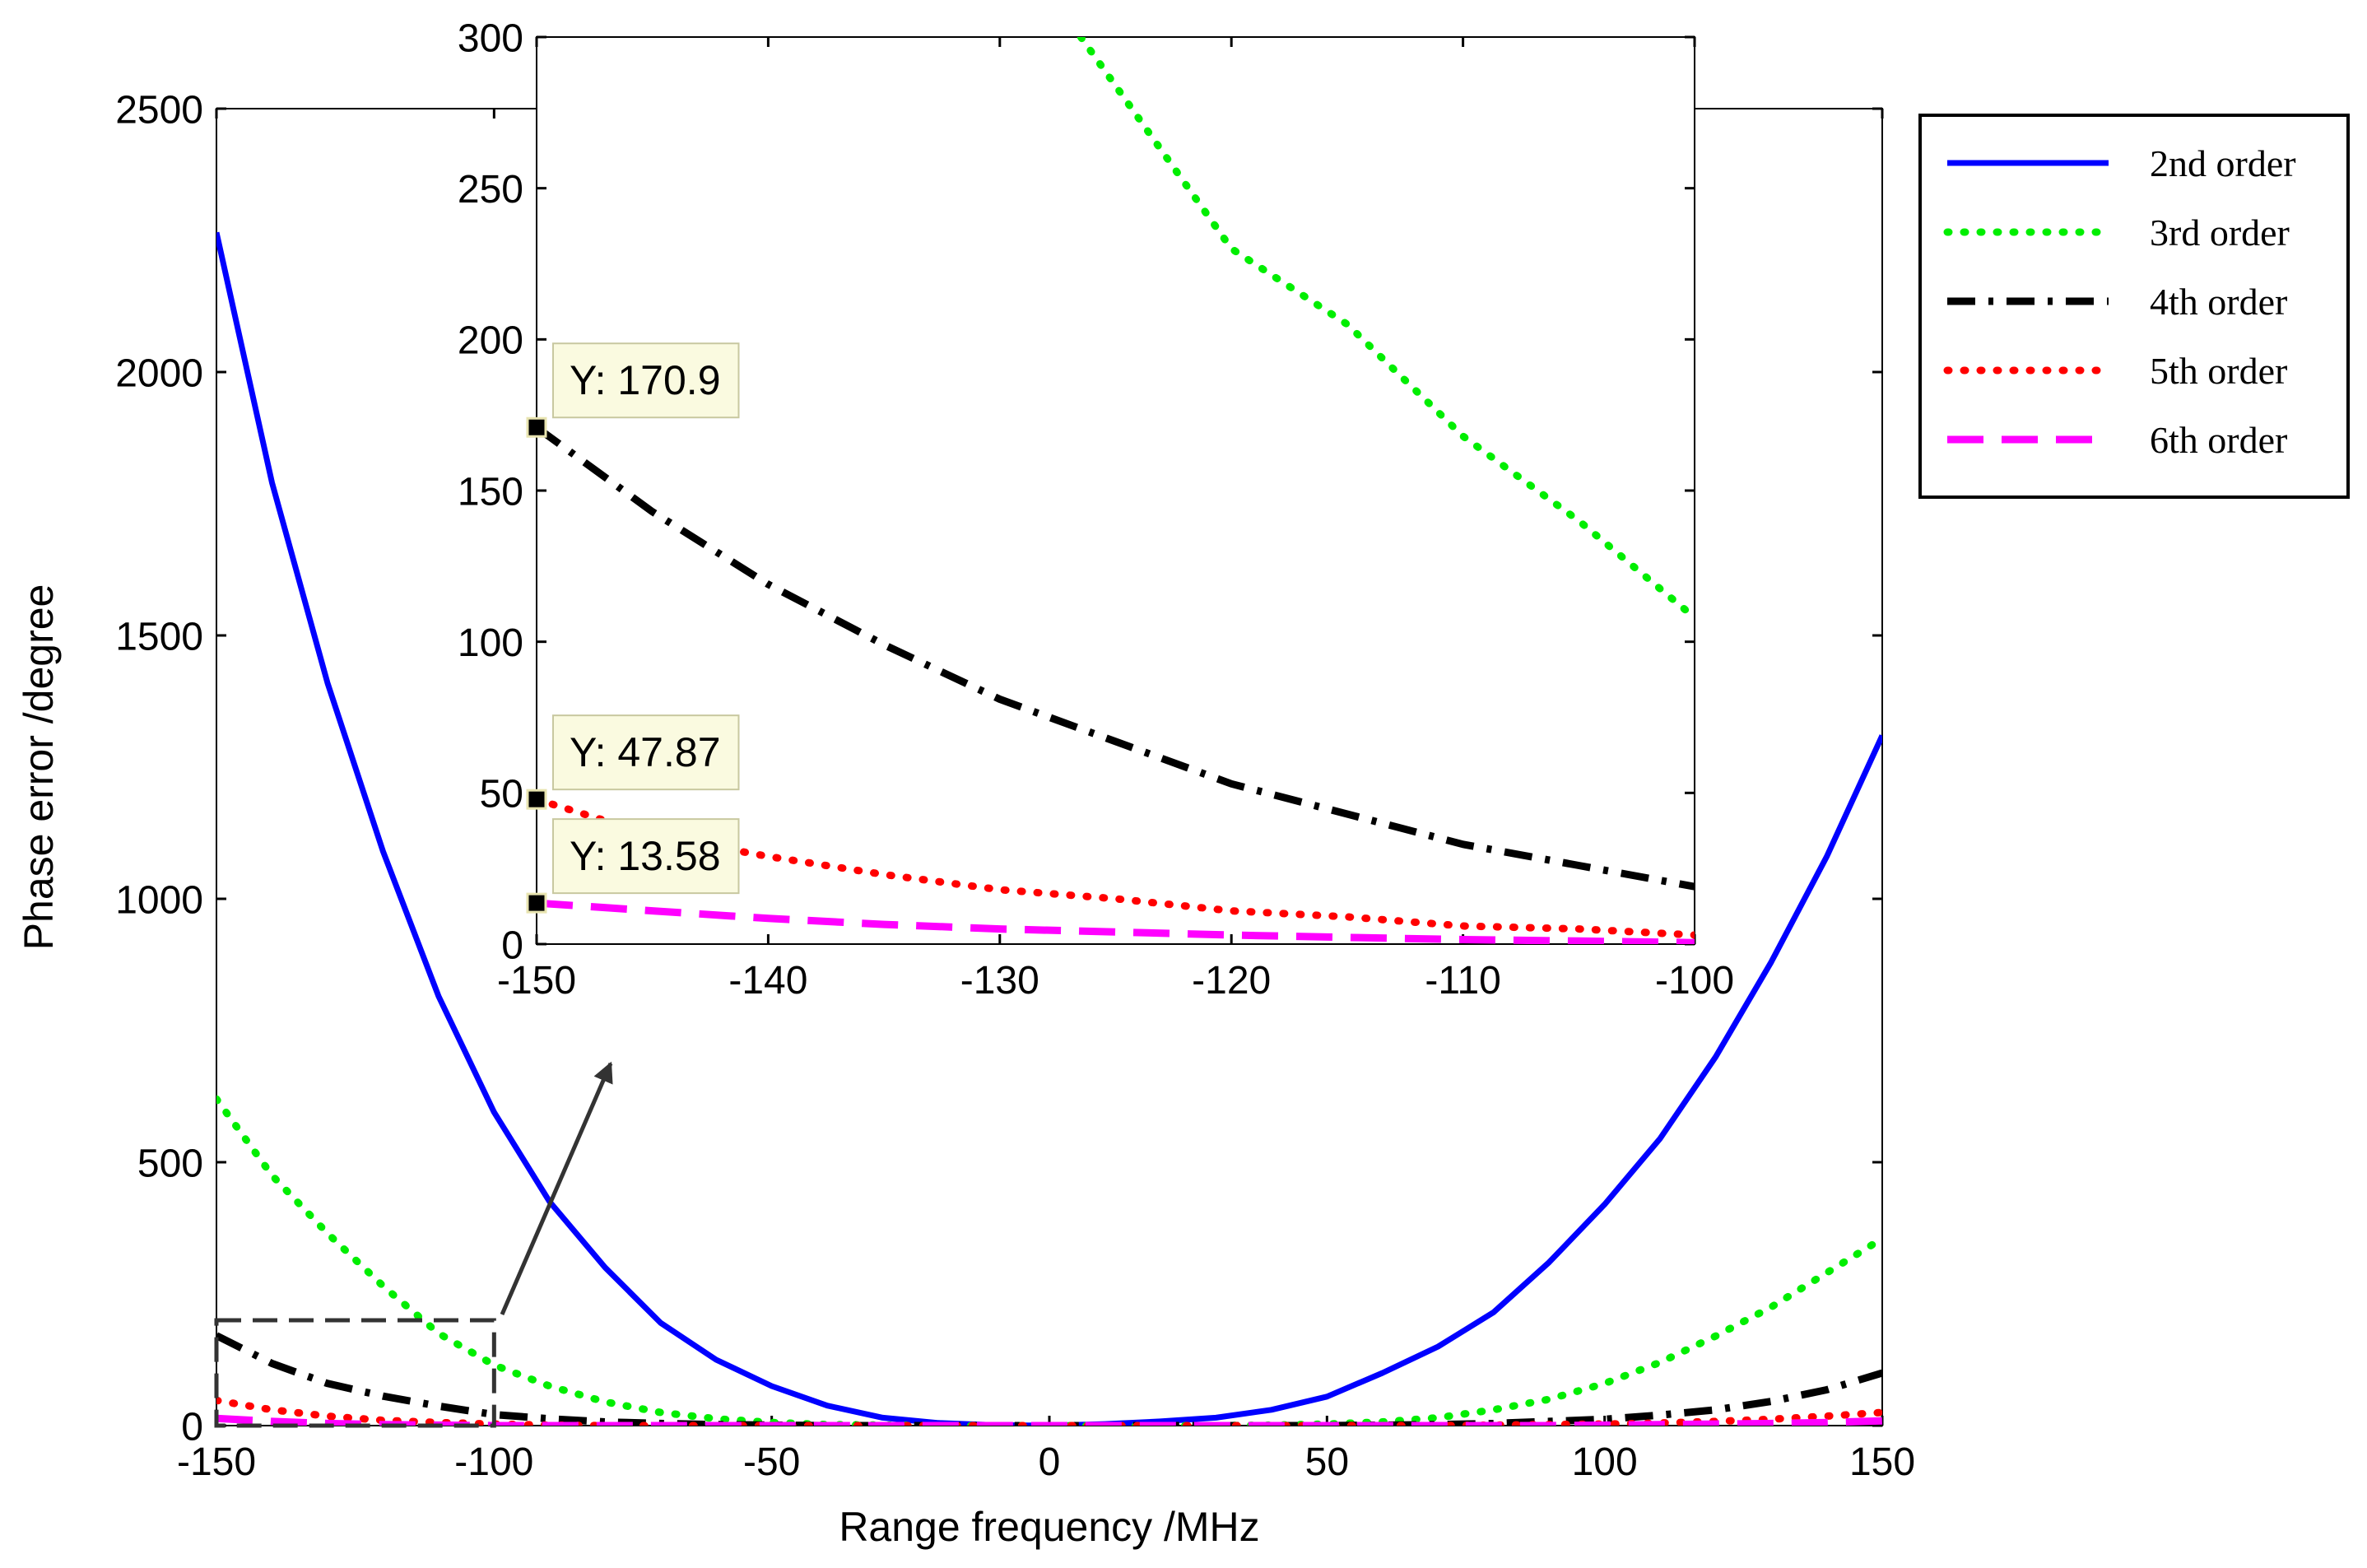  Describe the element at coordinates (192, 1427) in the screenshot. I see `main-y-tick-label: 0` at that location.